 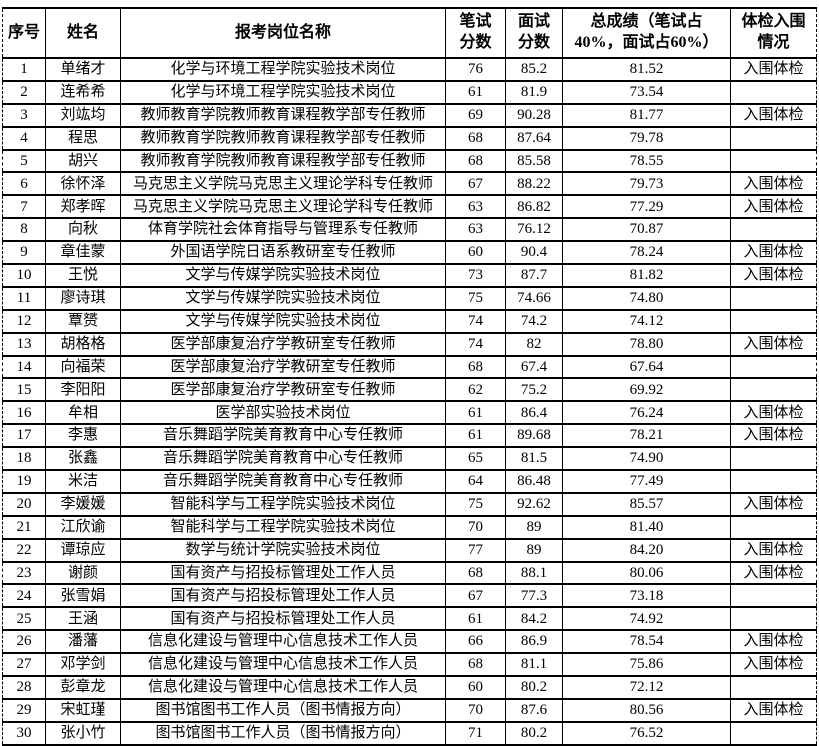 What do you see at coordinates (83, 138) in the screenshot?
I see `cell-name: 程思` at bounding box center [83, 138].